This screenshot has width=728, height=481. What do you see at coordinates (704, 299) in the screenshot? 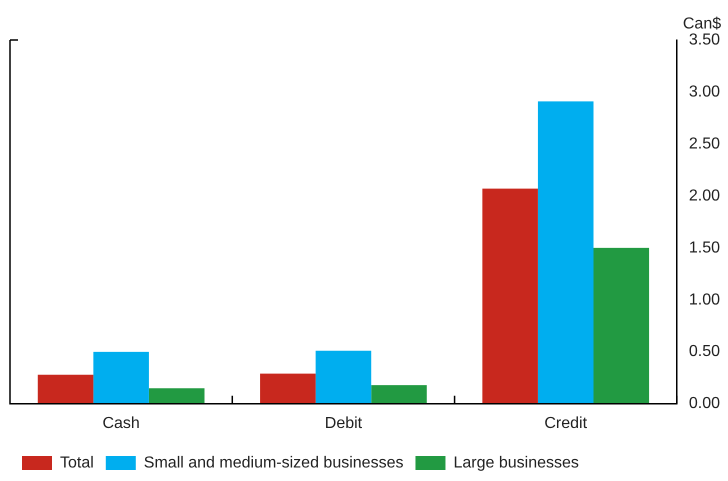
I see `y-tick-label: 1.00` at bounding box center [704, 299].